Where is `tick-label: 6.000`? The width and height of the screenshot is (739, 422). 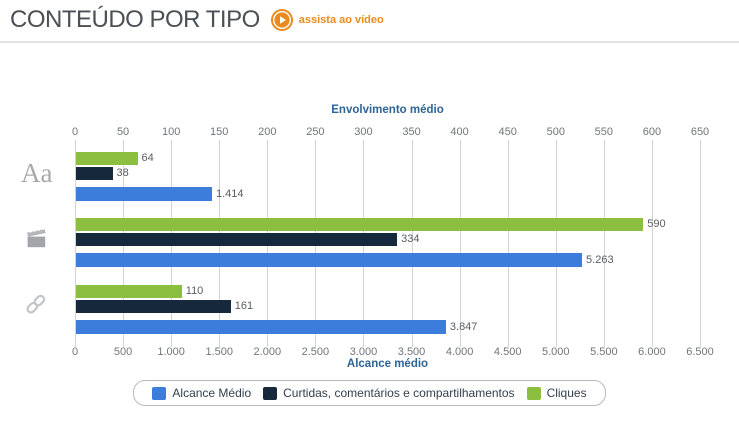 tick-label: 6.000 is located at coordinates (652, 352).